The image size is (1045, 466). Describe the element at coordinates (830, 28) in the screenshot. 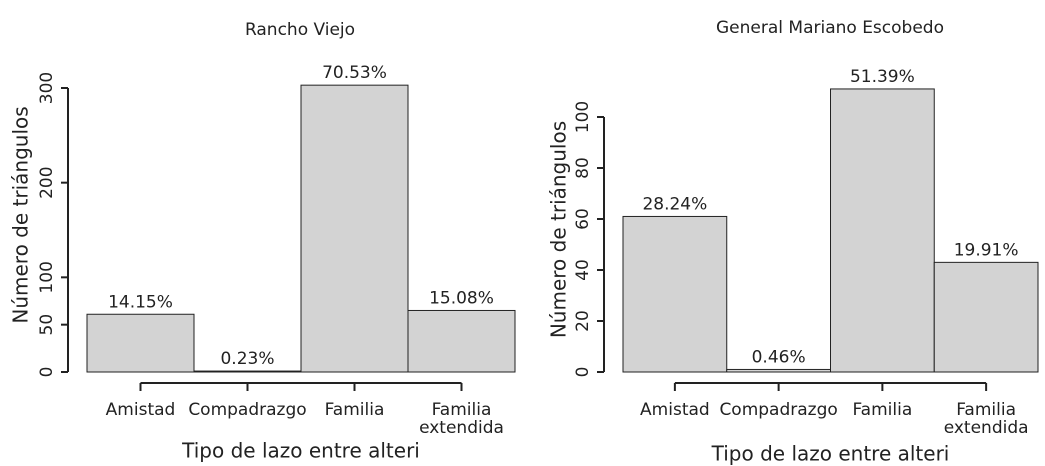

I see `chart-title: General Mariano Escobedo` at that location.